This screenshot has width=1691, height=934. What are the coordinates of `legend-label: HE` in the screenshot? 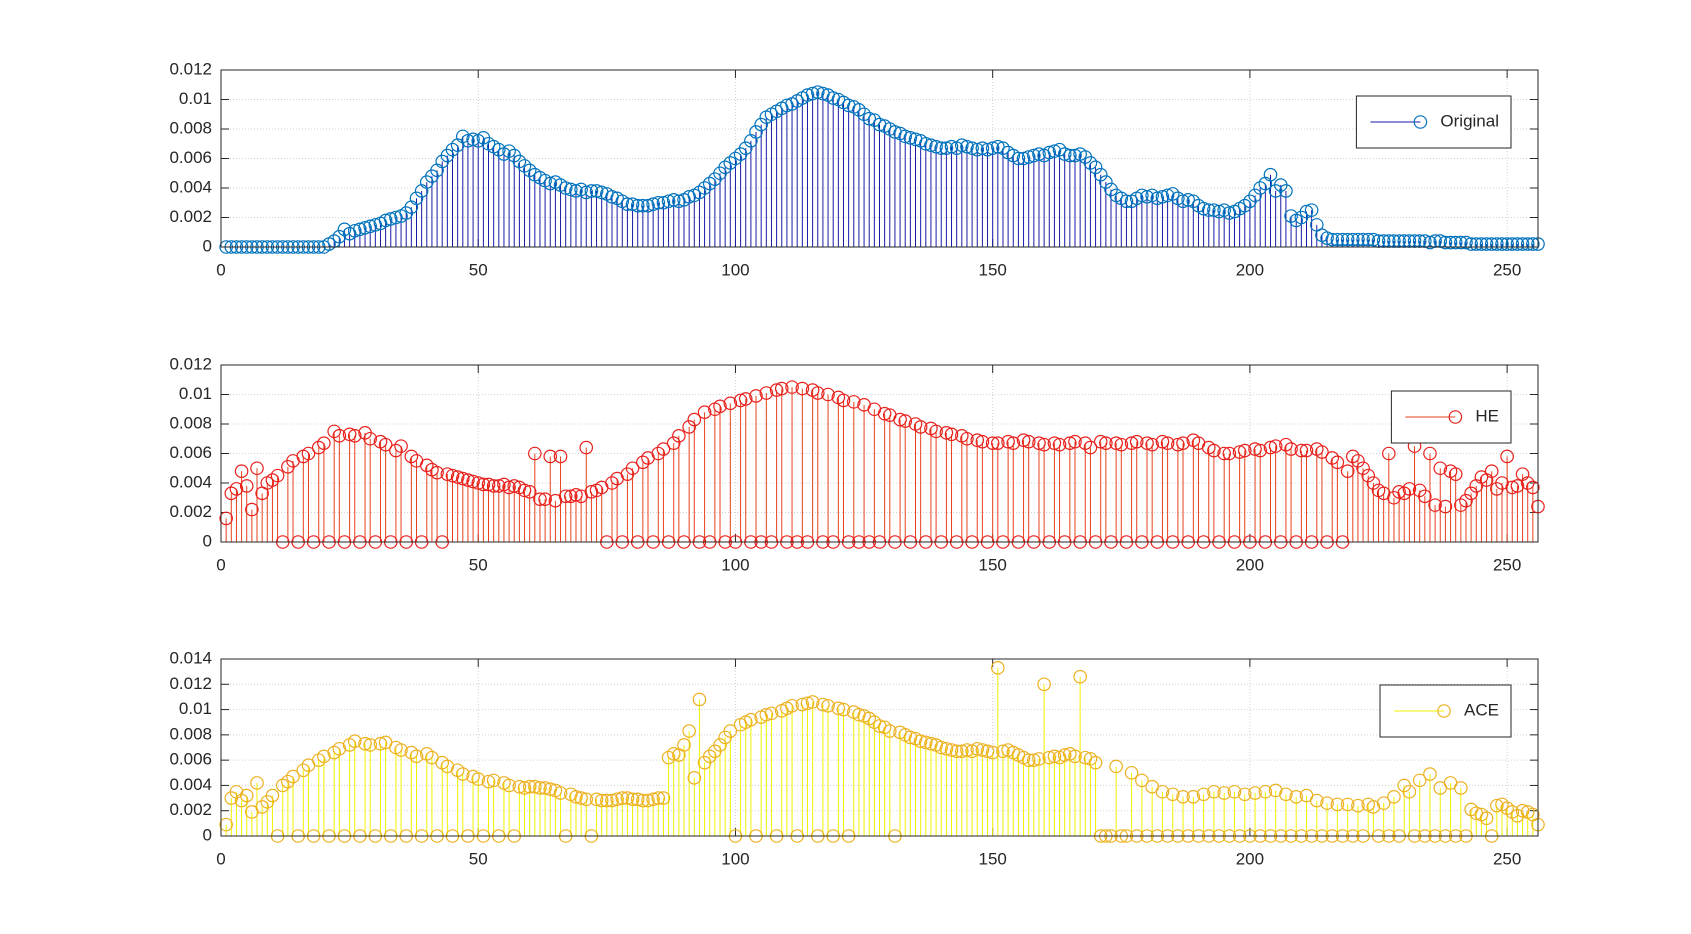 It's located at (1487, 415).